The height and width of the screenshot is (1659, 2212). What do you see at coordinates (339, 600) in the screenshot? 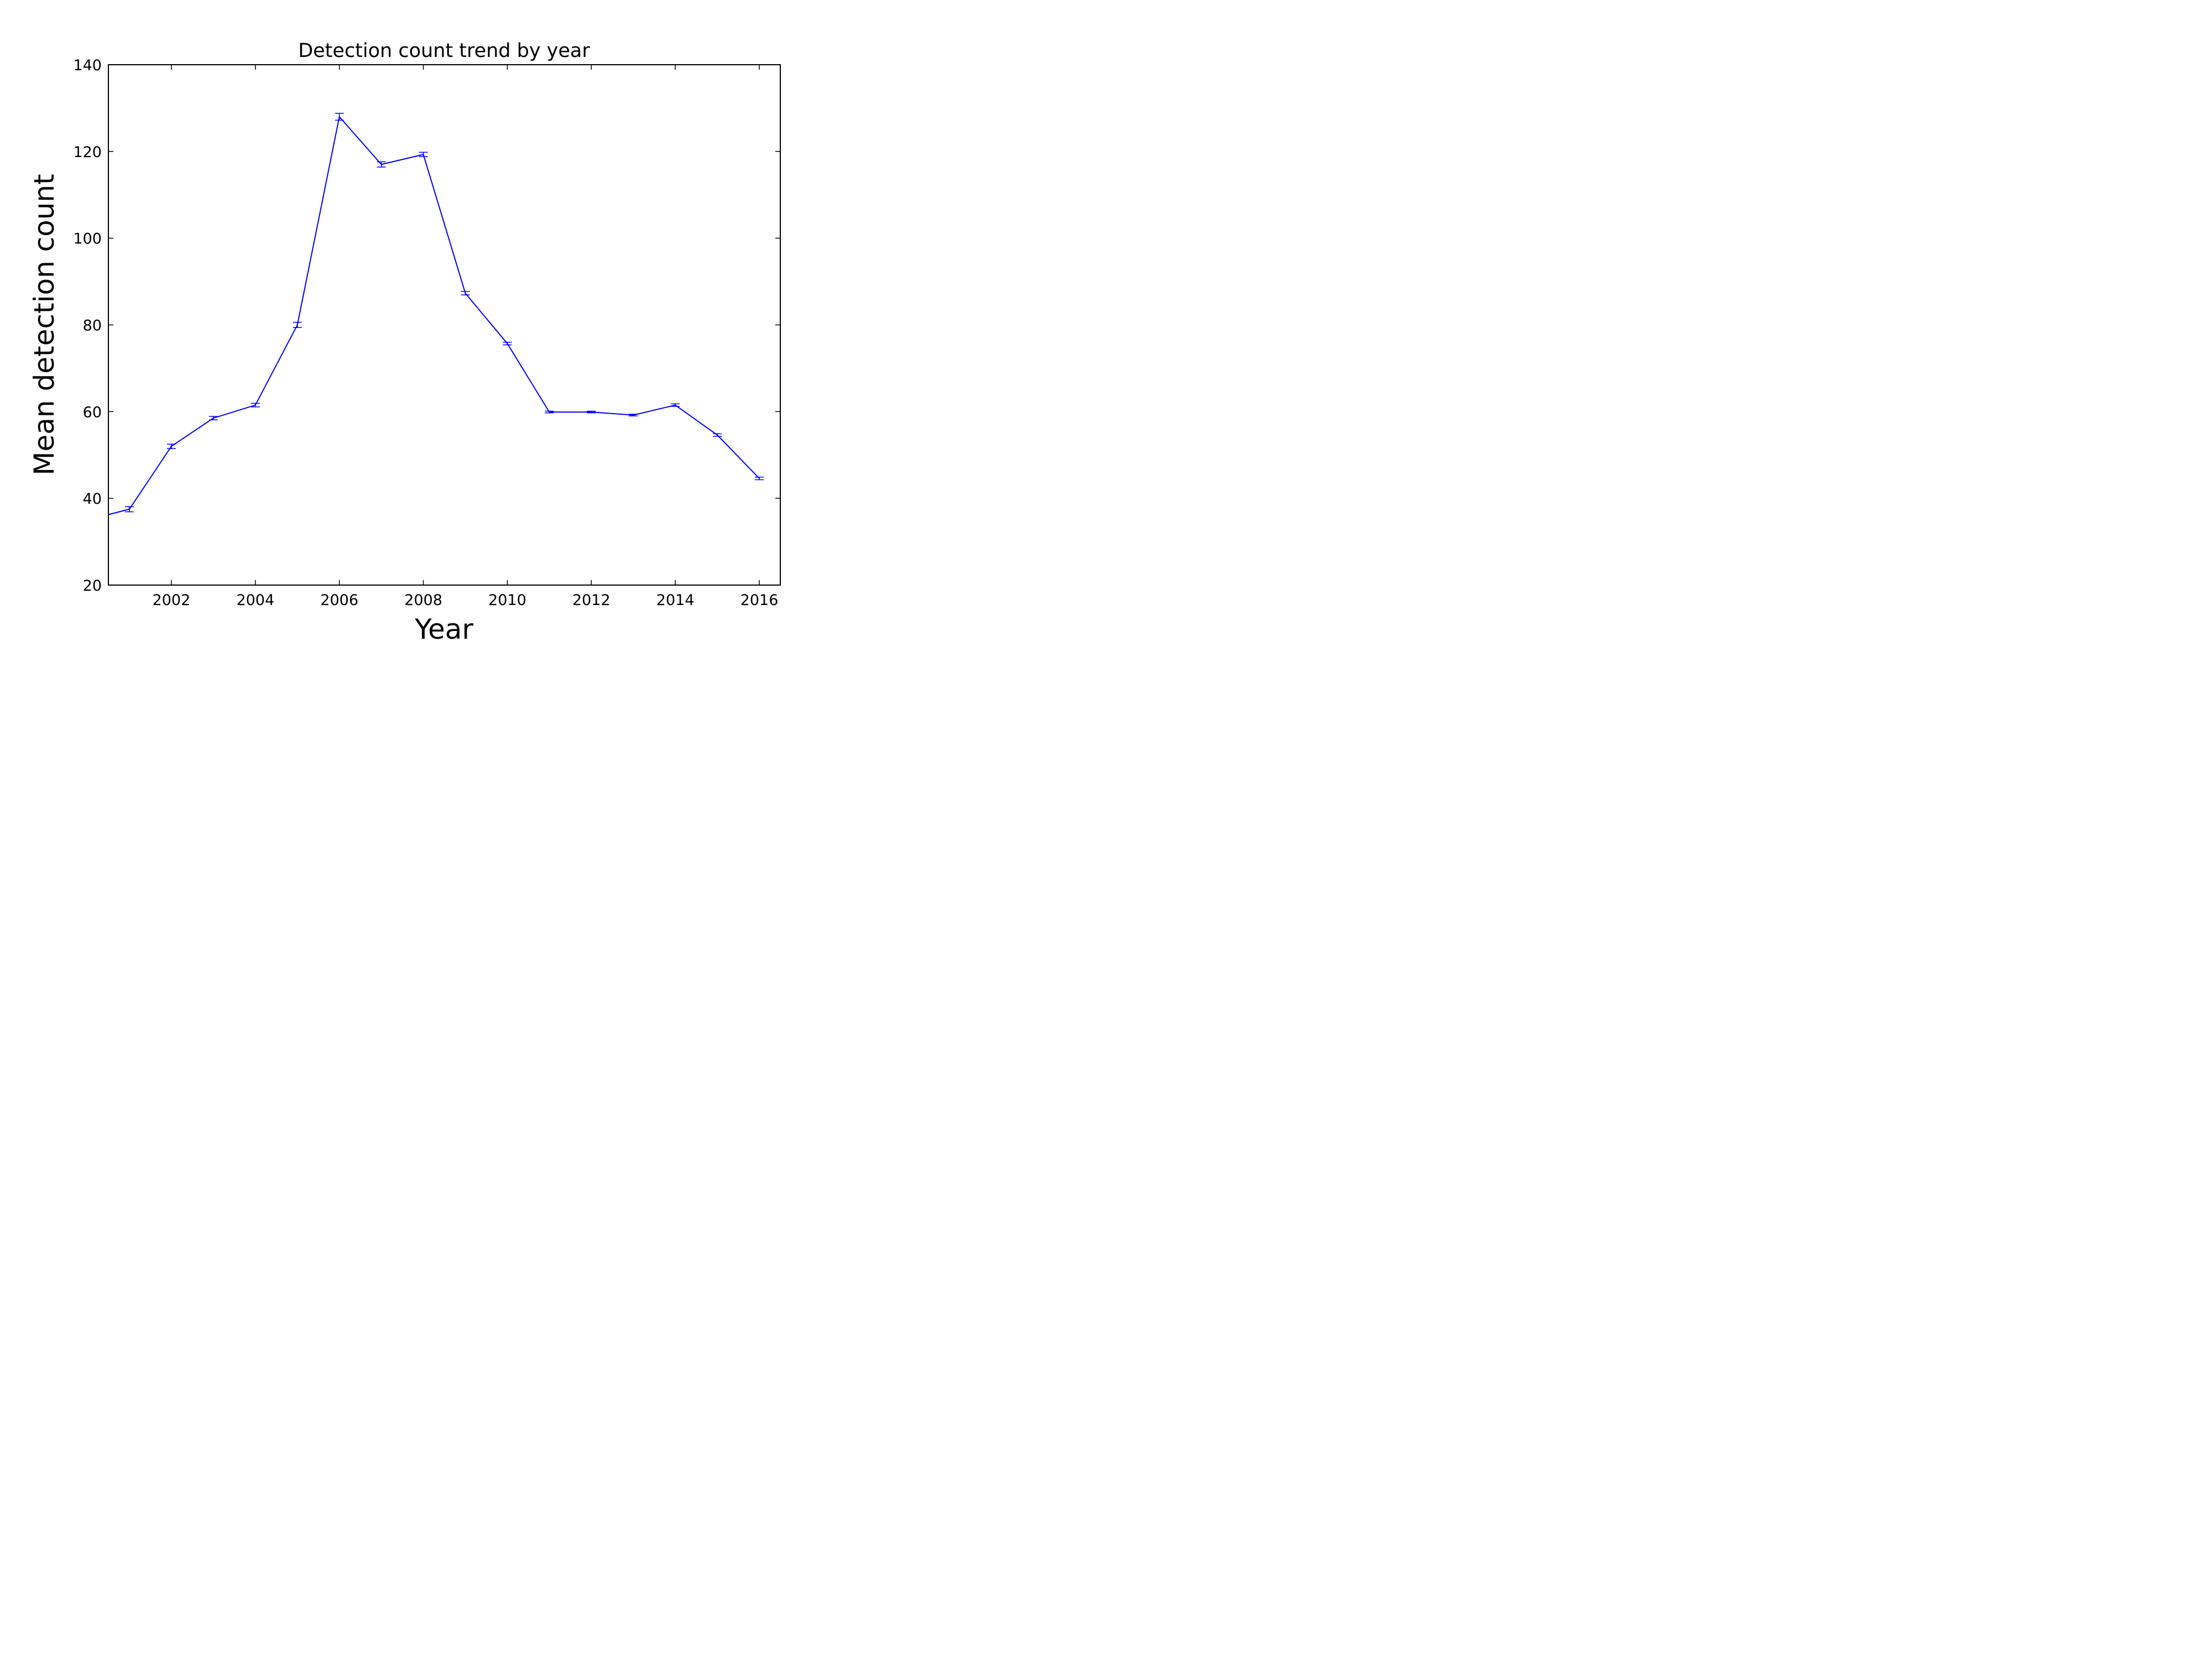
I see `x-tick-label: 2006` at bounding box center [339, 600].